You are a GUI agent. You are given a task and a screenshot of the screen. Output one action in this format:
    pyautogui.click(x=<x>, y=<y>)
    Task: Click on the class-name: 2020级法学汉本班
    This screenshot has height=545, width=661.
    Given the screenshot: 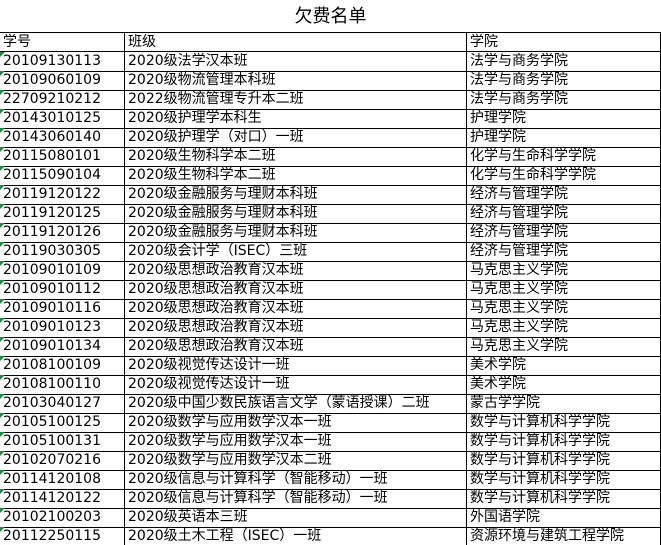 What is the action you would take?
    pyautogui.click(x=296, y=62)
    